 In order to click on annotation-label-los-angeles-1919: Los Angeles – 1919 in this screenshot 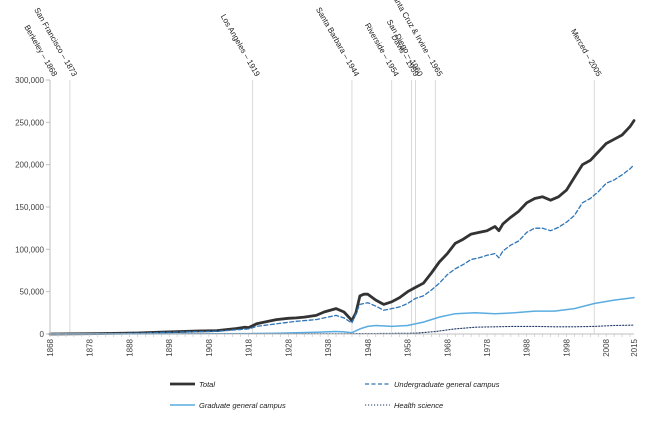, I will do `click(240, 46)`.